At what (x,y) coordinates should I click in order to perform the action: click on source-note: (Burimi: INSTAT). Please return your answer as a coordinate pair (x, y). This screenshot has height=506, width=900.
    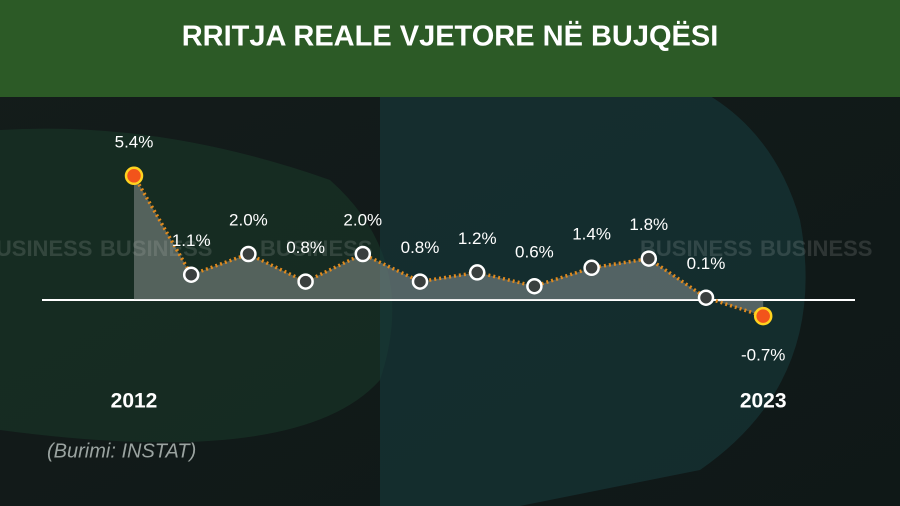
    Looking at the image, I should click on (121, 451).